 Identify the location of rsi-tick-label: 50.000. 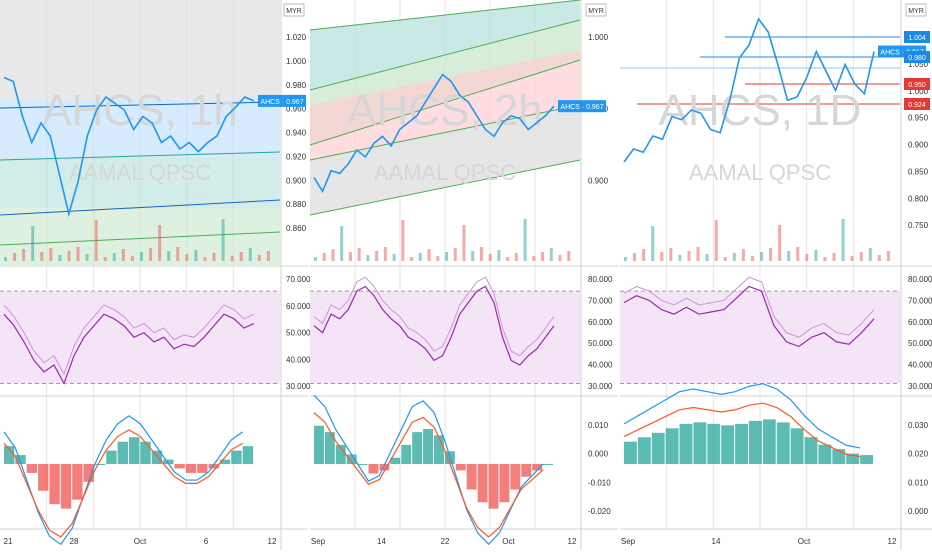
(600, 343).